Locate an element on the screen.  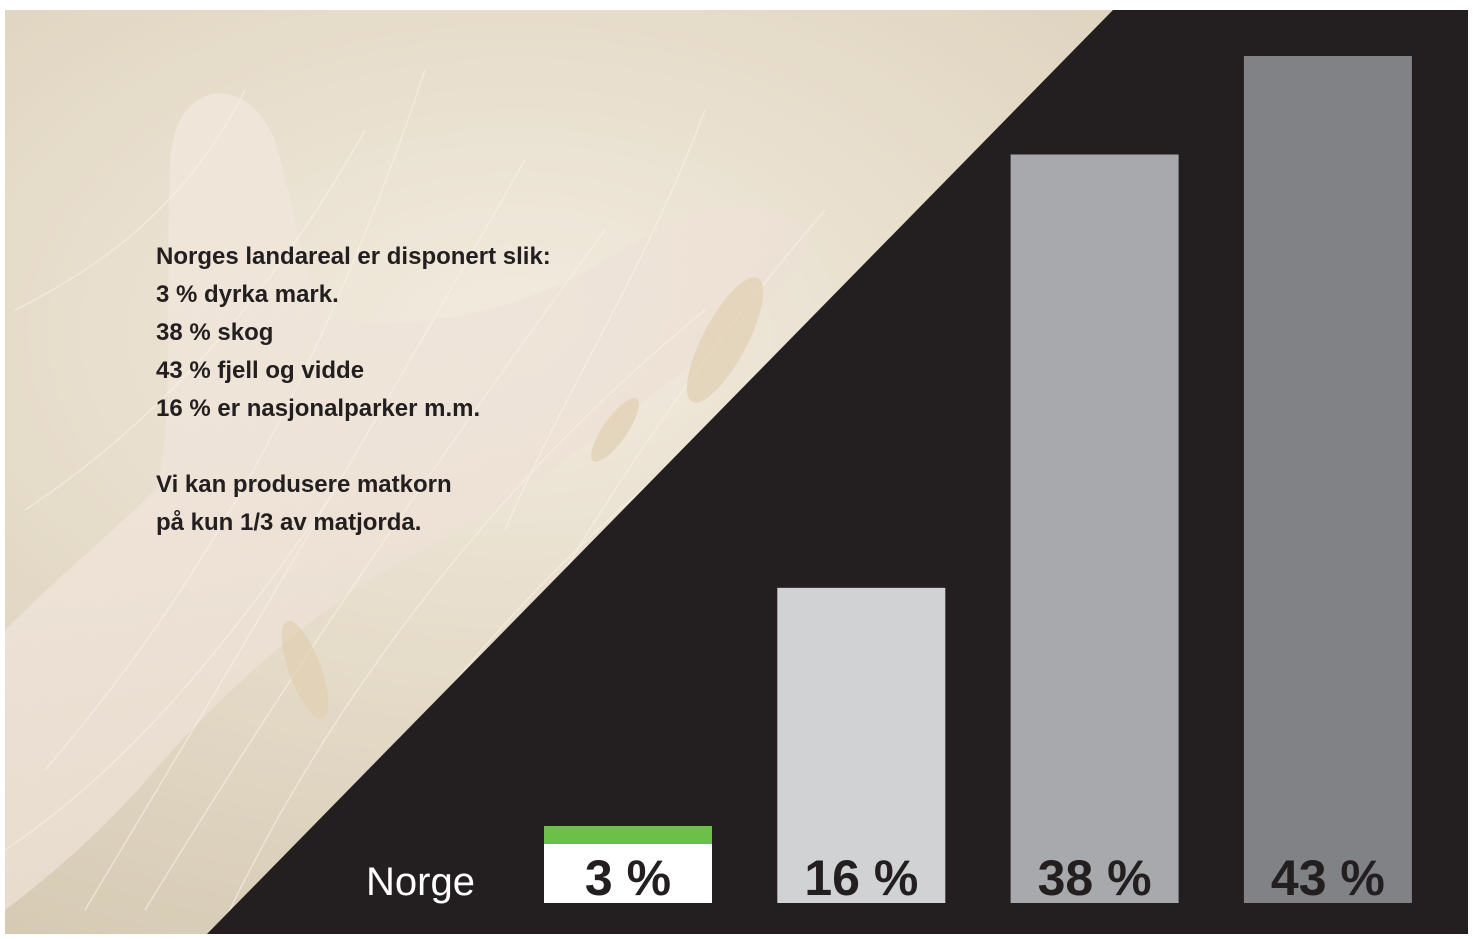
bar-forest is located at coordinates (1094, 528).